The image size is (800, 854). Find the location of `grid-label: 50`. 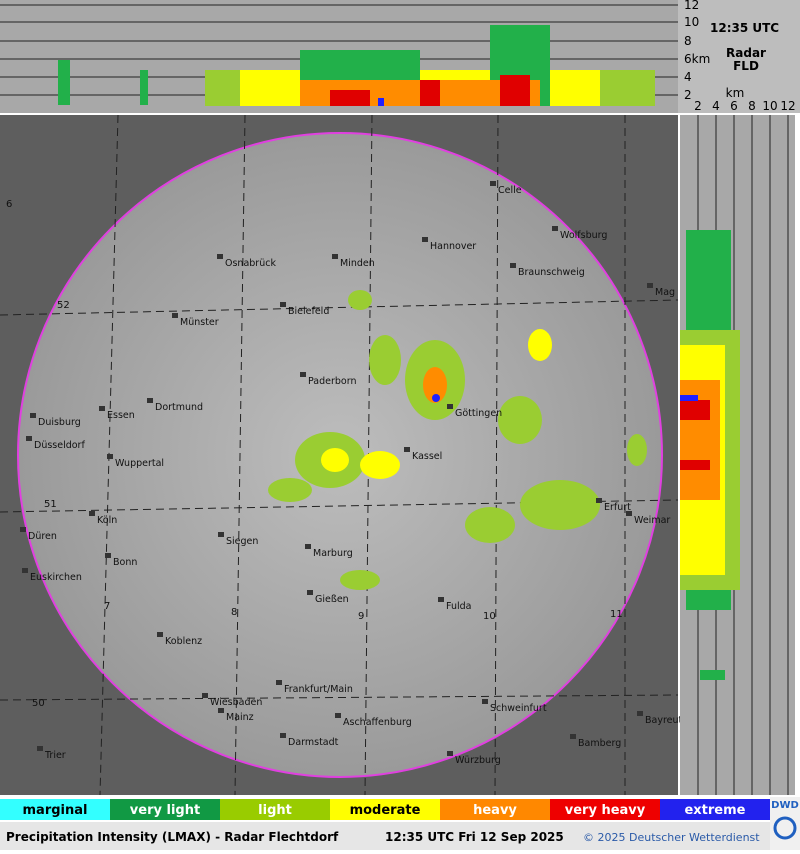

grid-label: 50 is located at coordinates (38, 703).